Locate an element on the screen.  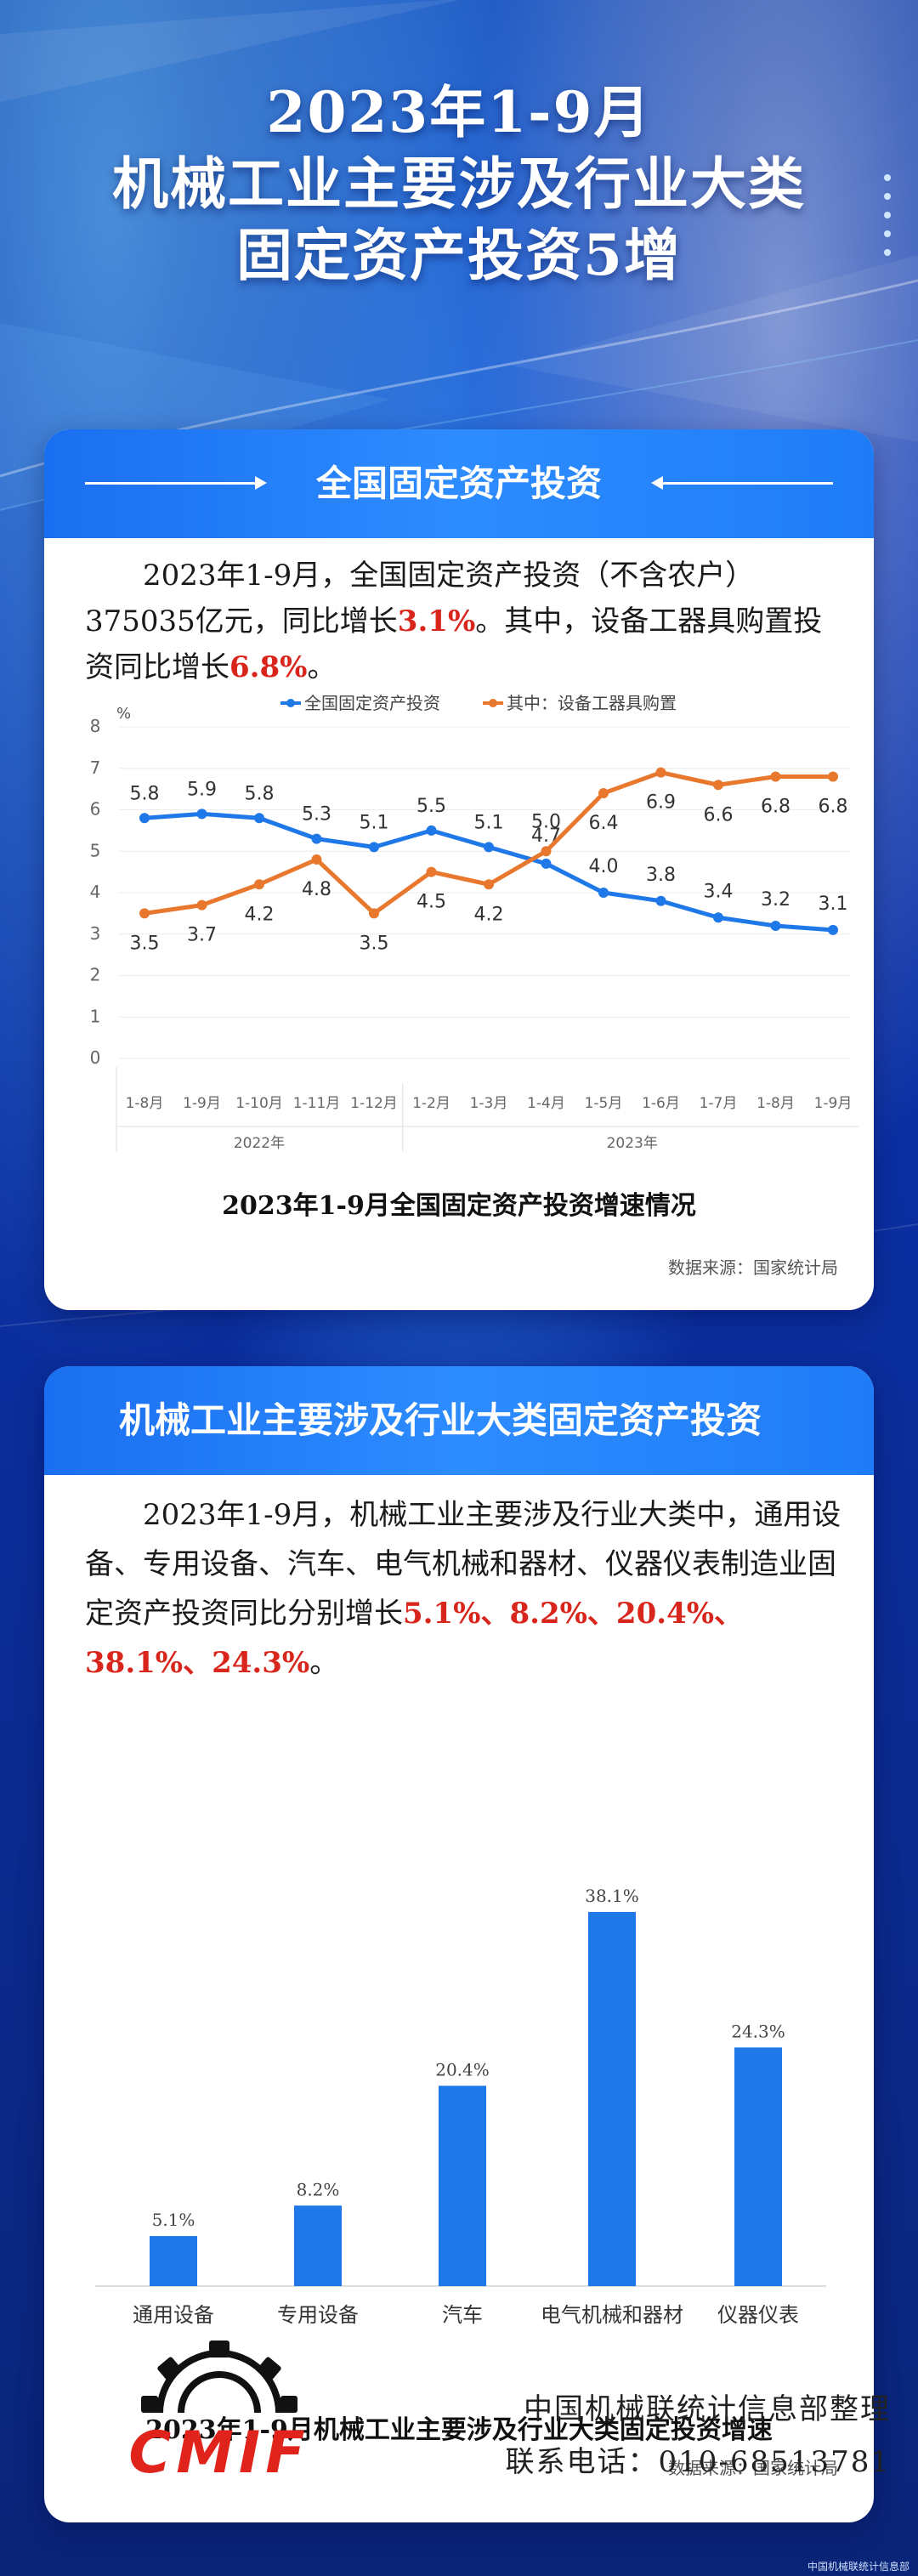
bar-value-label: 38.1% is located at coordinates (612, 1896).